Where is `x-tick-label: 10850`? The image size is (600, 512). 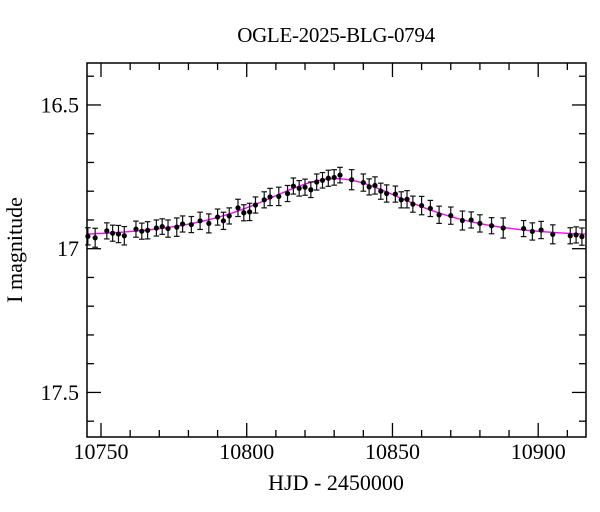
x-tick-label: 10850 is located at coordinates (392, 451).